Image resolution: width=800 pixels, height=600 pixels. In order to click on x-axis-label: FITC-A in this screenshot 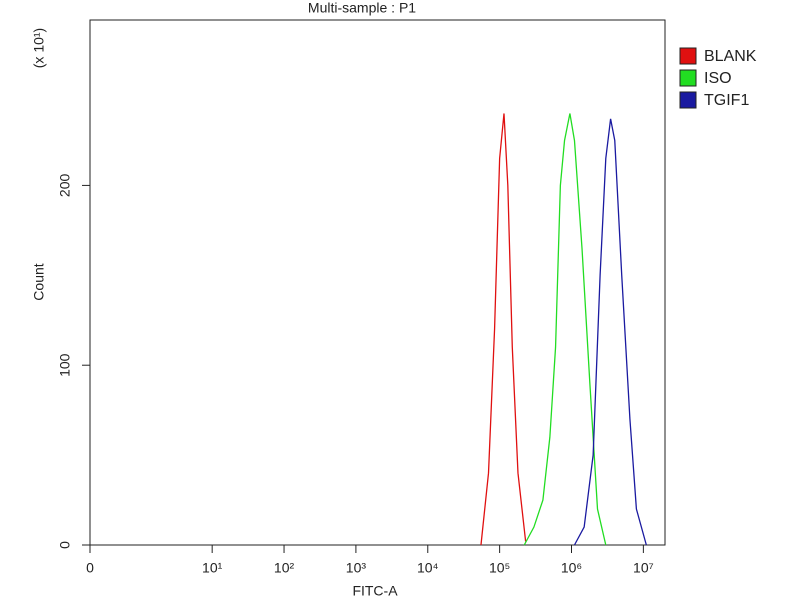, I will do `click(375, 591)`.